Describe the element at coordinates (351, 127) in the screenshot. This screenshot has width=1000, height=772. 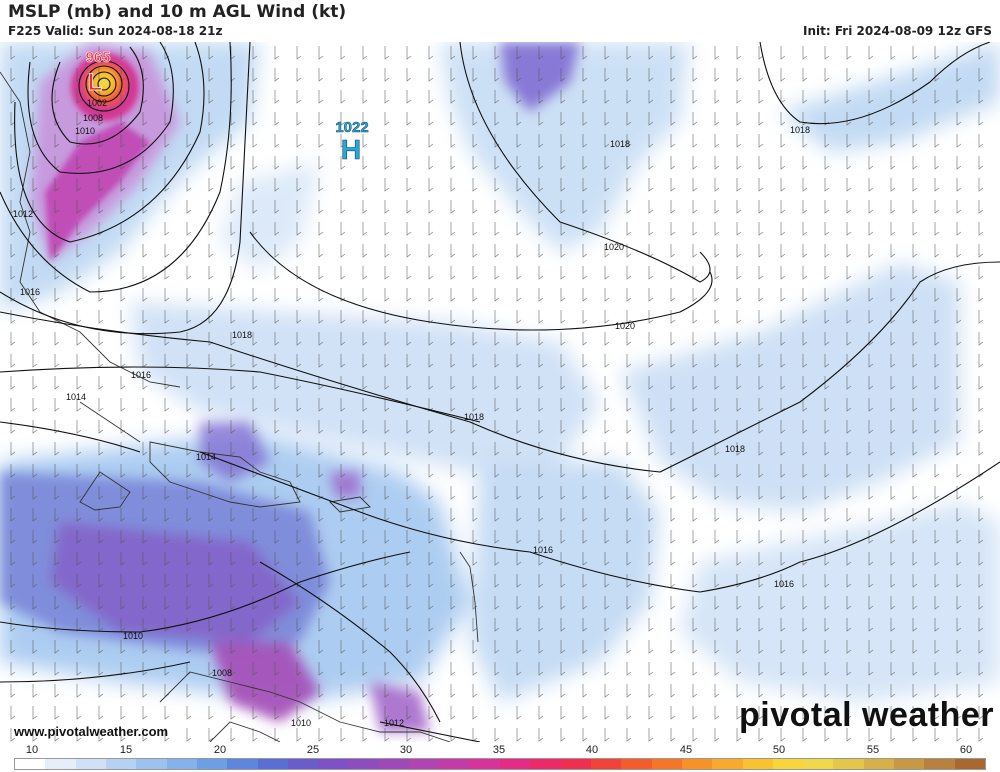
I see `svg-text: 1022` at that location.